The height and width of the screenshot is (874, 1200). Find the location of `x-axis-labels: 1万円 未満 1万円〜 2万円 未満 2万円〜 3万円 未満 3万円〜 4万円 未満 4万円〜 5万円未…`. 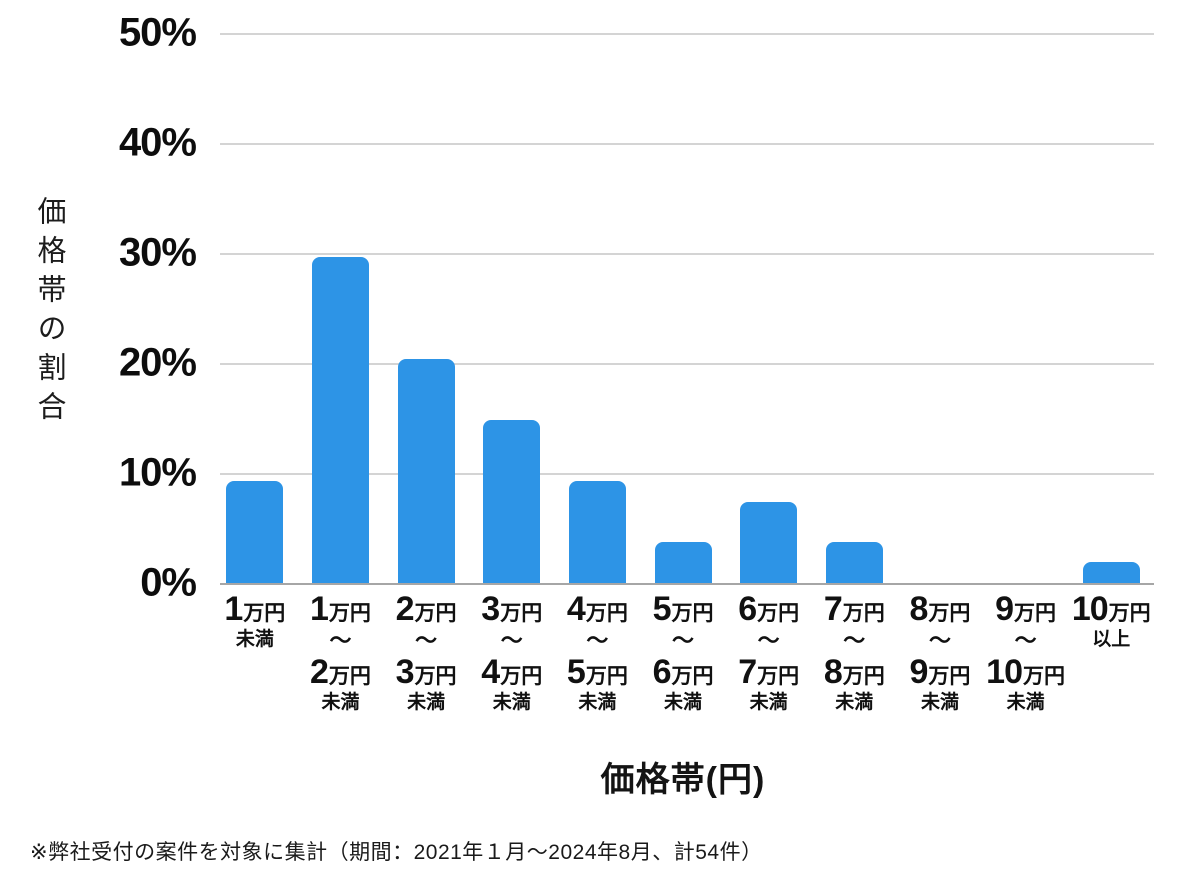

x-axis-labels: 1万円 未満 1万円〜 2万円 未満 2万円〜 3万円 未満 3万円〜 4万円 未満 4万円〜 5万円未… is located at coordinates (683, 652).